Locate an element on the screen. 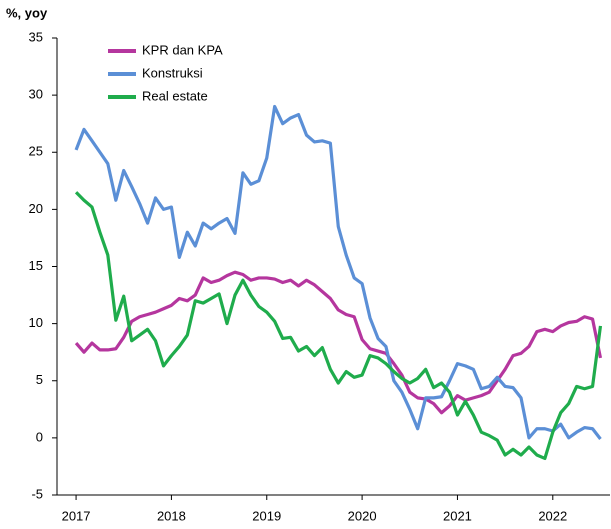 The image size is (611, 529). y-tick-label: 15 is located at coordinates (36, 265).